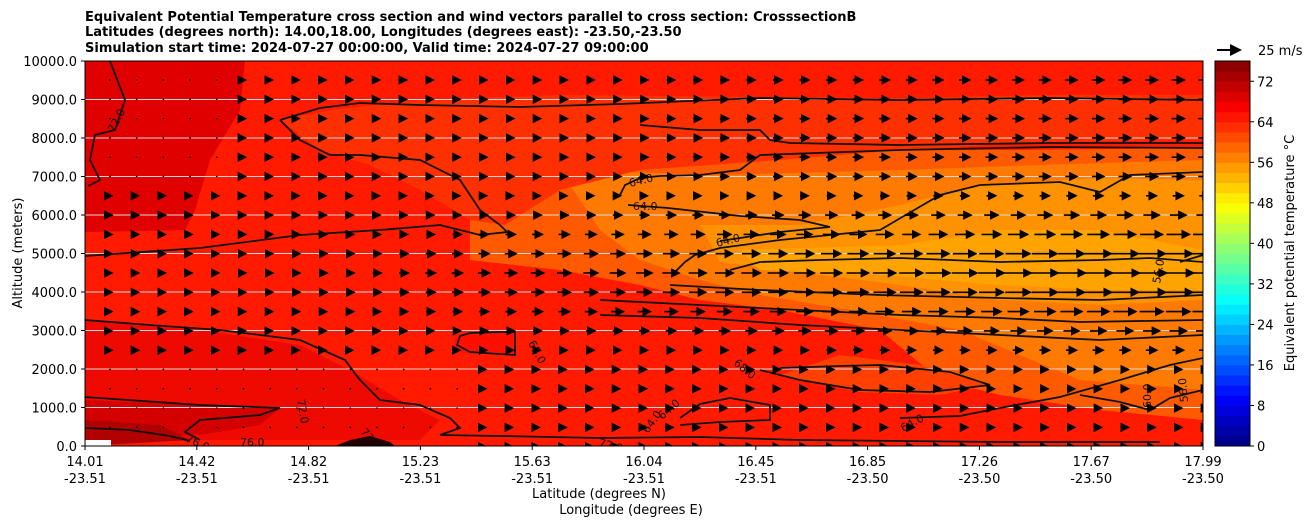  What do you see at coordinates (1261, 406) in the screenshot?
I see `colorbar-tick-label: 8` at bounding box center [1261, 406].